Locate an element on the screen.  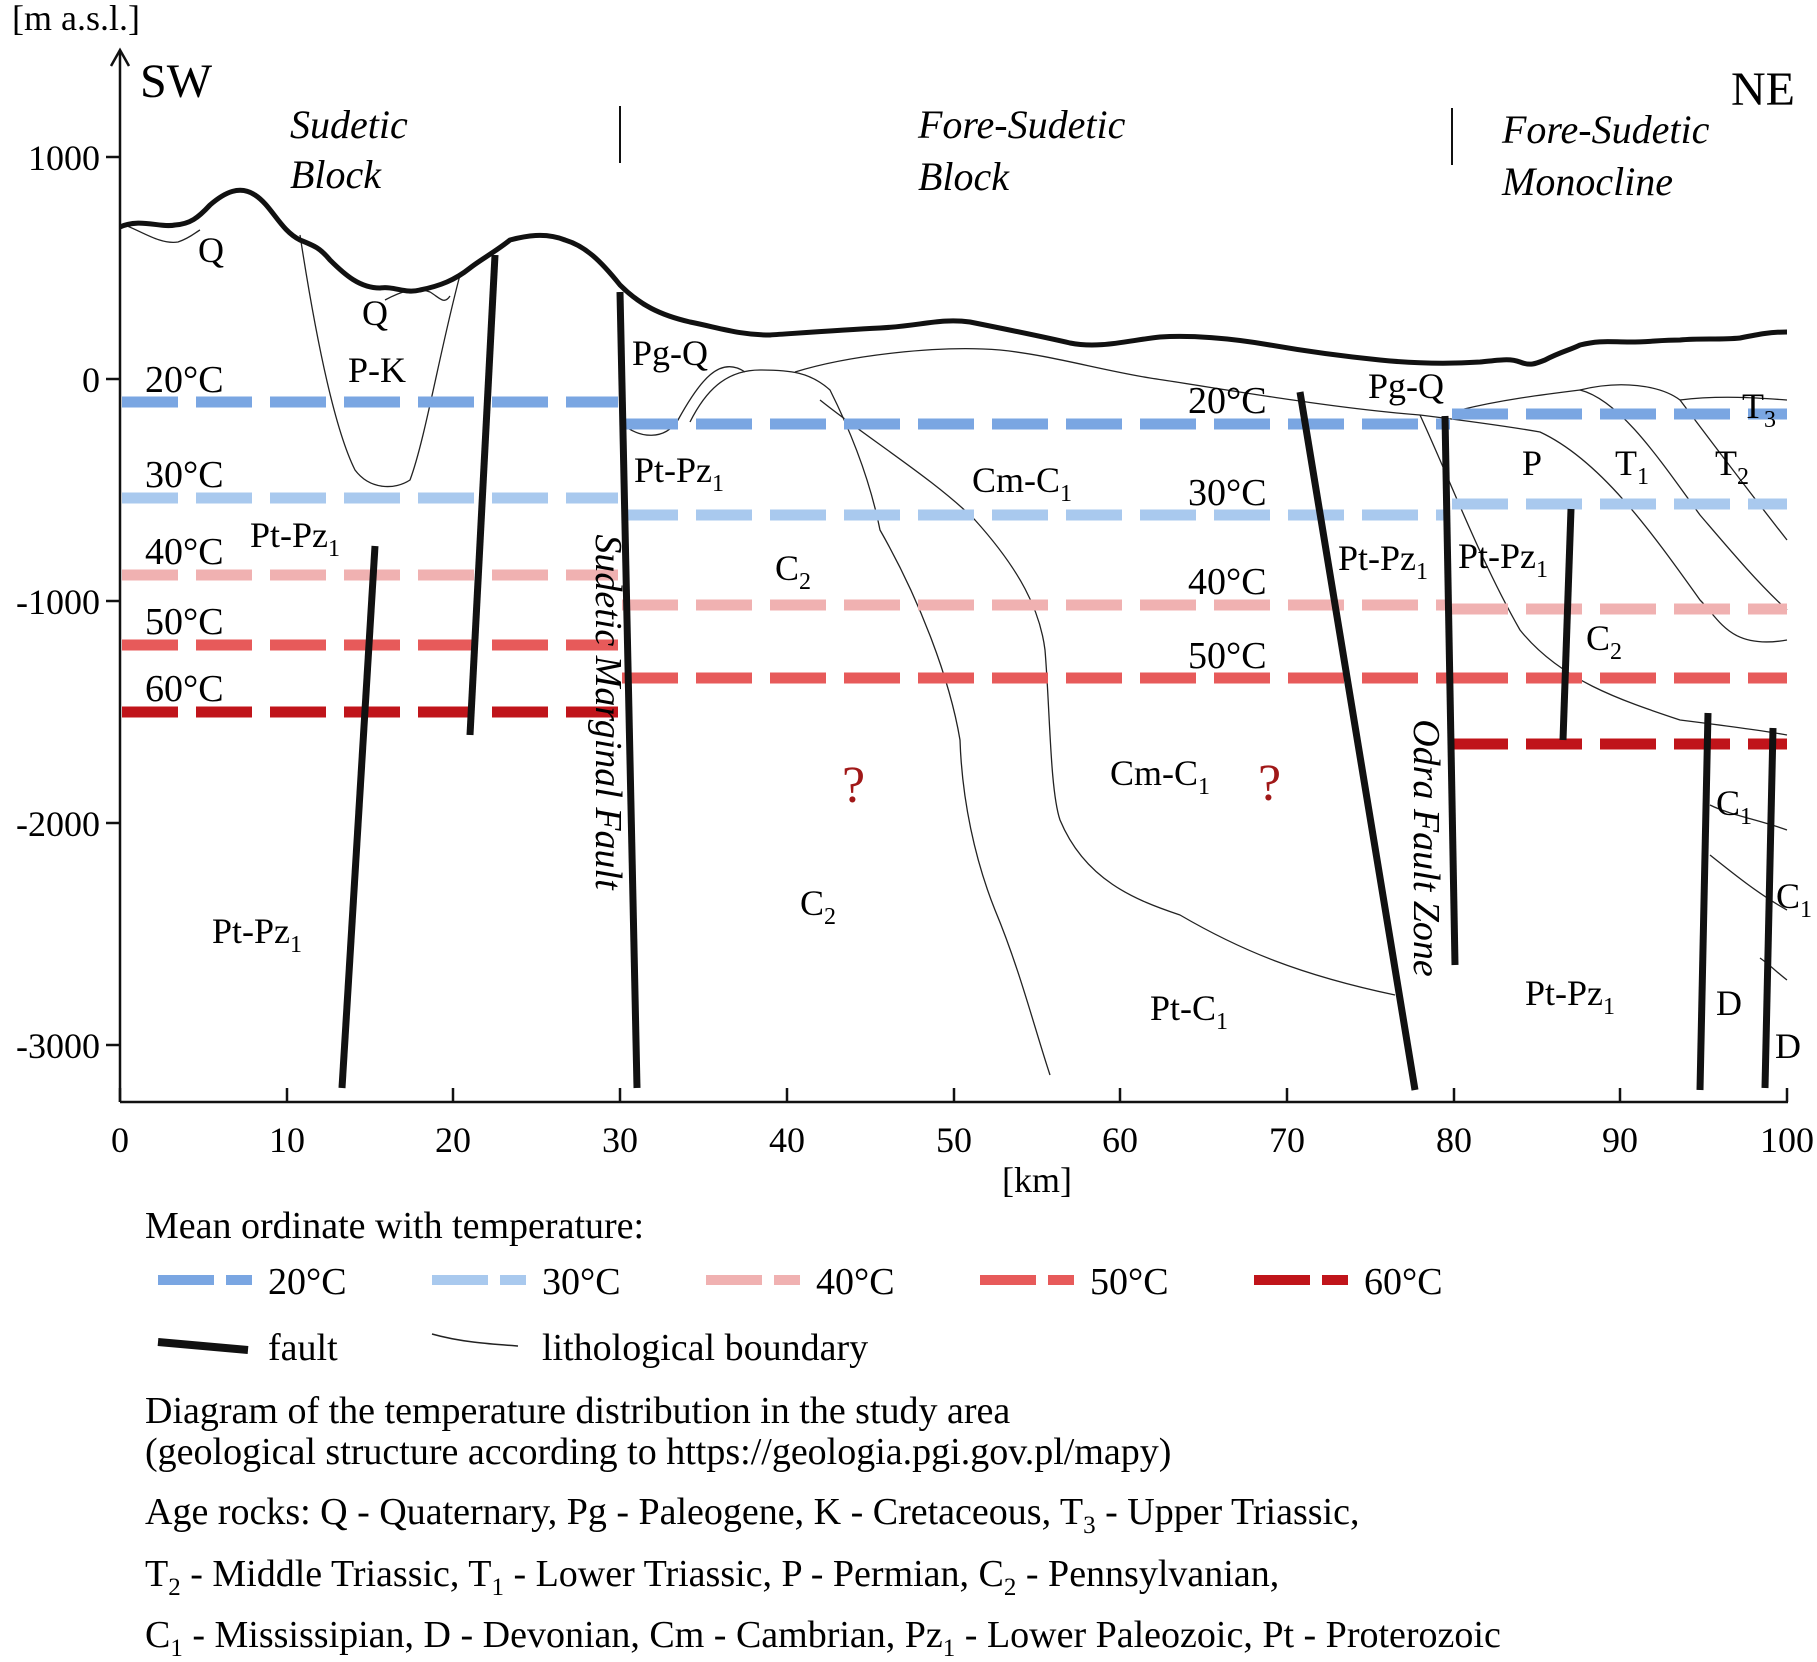
x-axis is located at coordinates (953, 1096).